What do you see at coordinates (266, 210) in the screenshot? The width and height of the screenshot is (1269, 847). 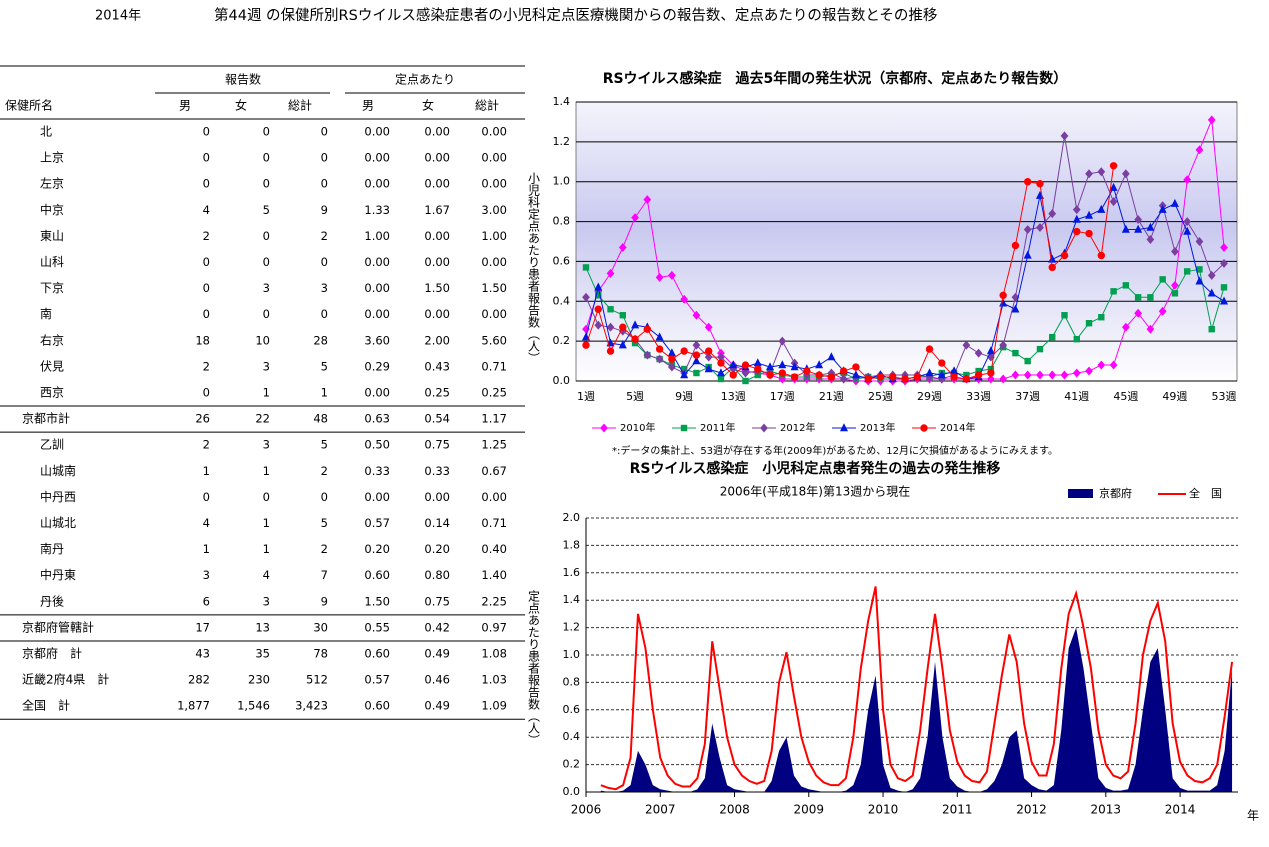 I see `cell: 5` at bounding box center [266, 210].